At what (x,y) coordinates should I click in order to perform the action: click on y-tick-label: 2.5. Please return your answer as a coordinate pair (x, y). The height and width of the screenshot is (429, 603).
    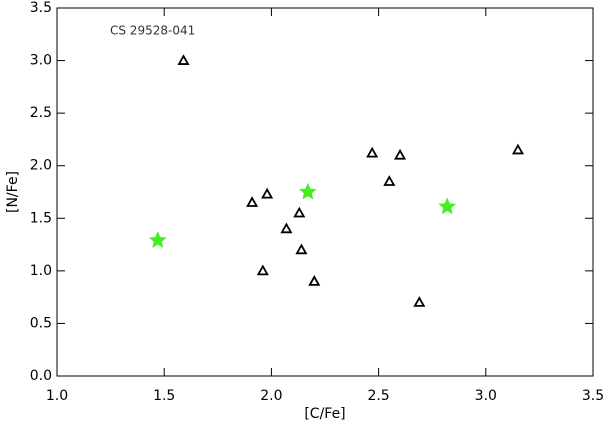
    Looking at the image, I should click on (41, 113).